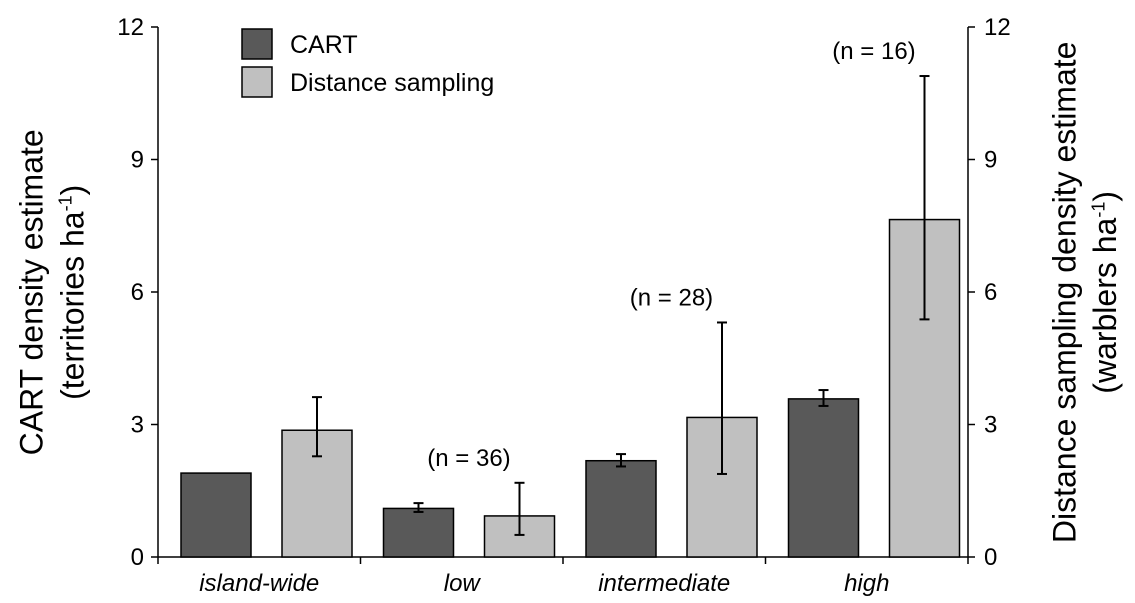 Image resolution: width=1135 pixels, height=603 pixels. What do you see at coordinates (621, 508) in the screenshot?
I see `bar-cart-intermediate` at bounding box center [621, 508].